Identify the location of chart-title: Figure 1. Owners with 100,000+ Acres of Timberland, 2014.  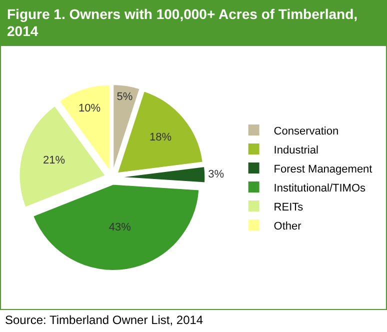
(193, 23).